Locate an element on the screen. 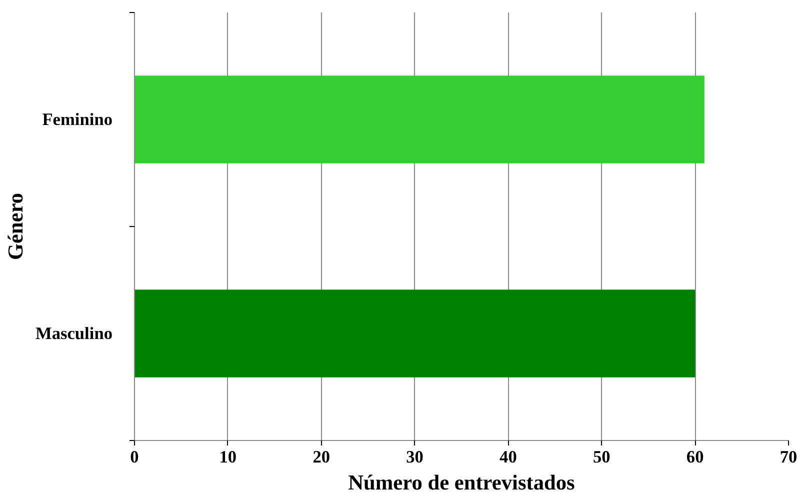 The image size is (800, 497). x-tick-label: 70 is located at coordinates (789, 457).